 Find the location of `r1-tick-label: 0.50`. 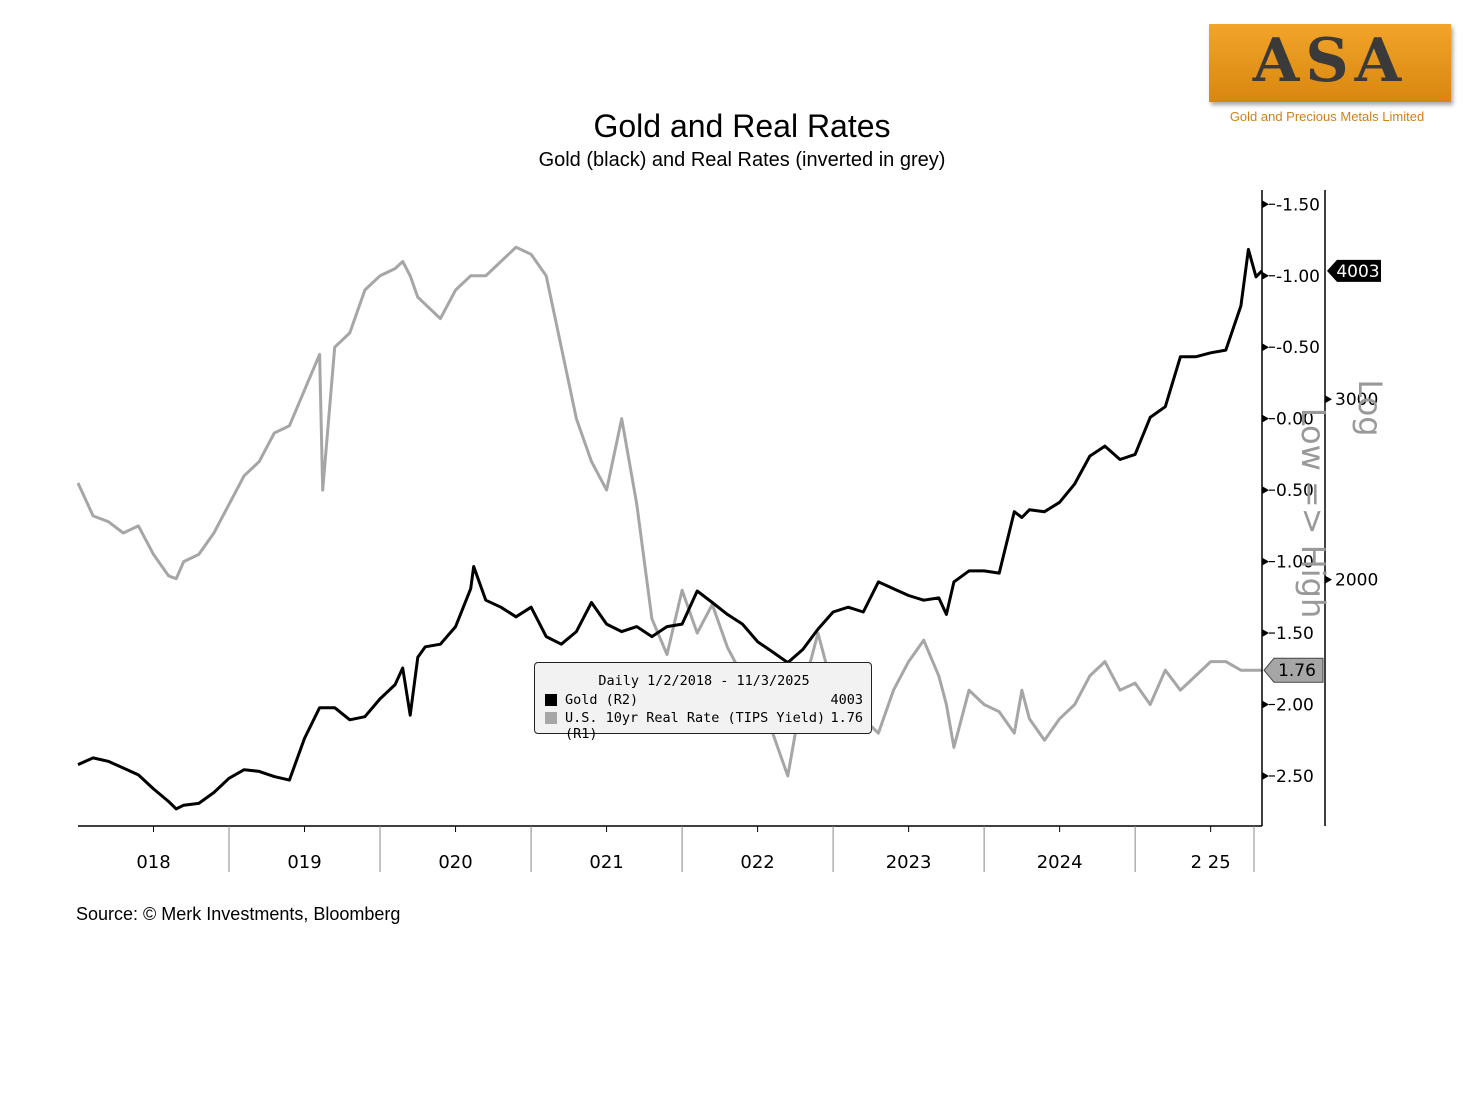

r1-tick-label: 0.50 is located at coordinates (1295, 491).